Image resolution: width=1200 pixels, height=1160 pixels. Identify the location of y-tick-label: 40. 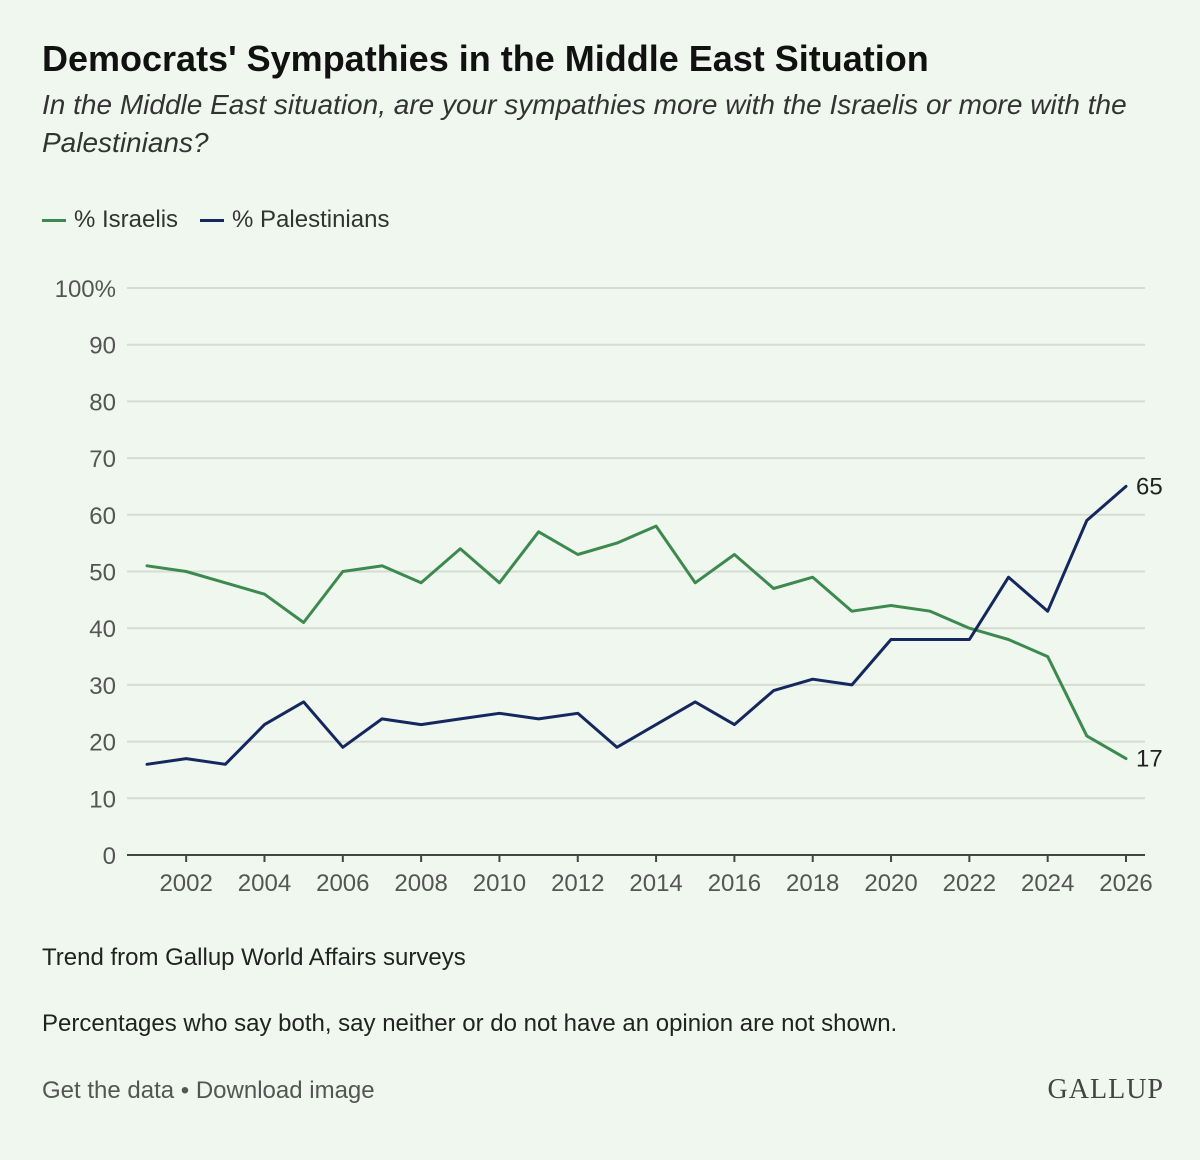
(102, 629).